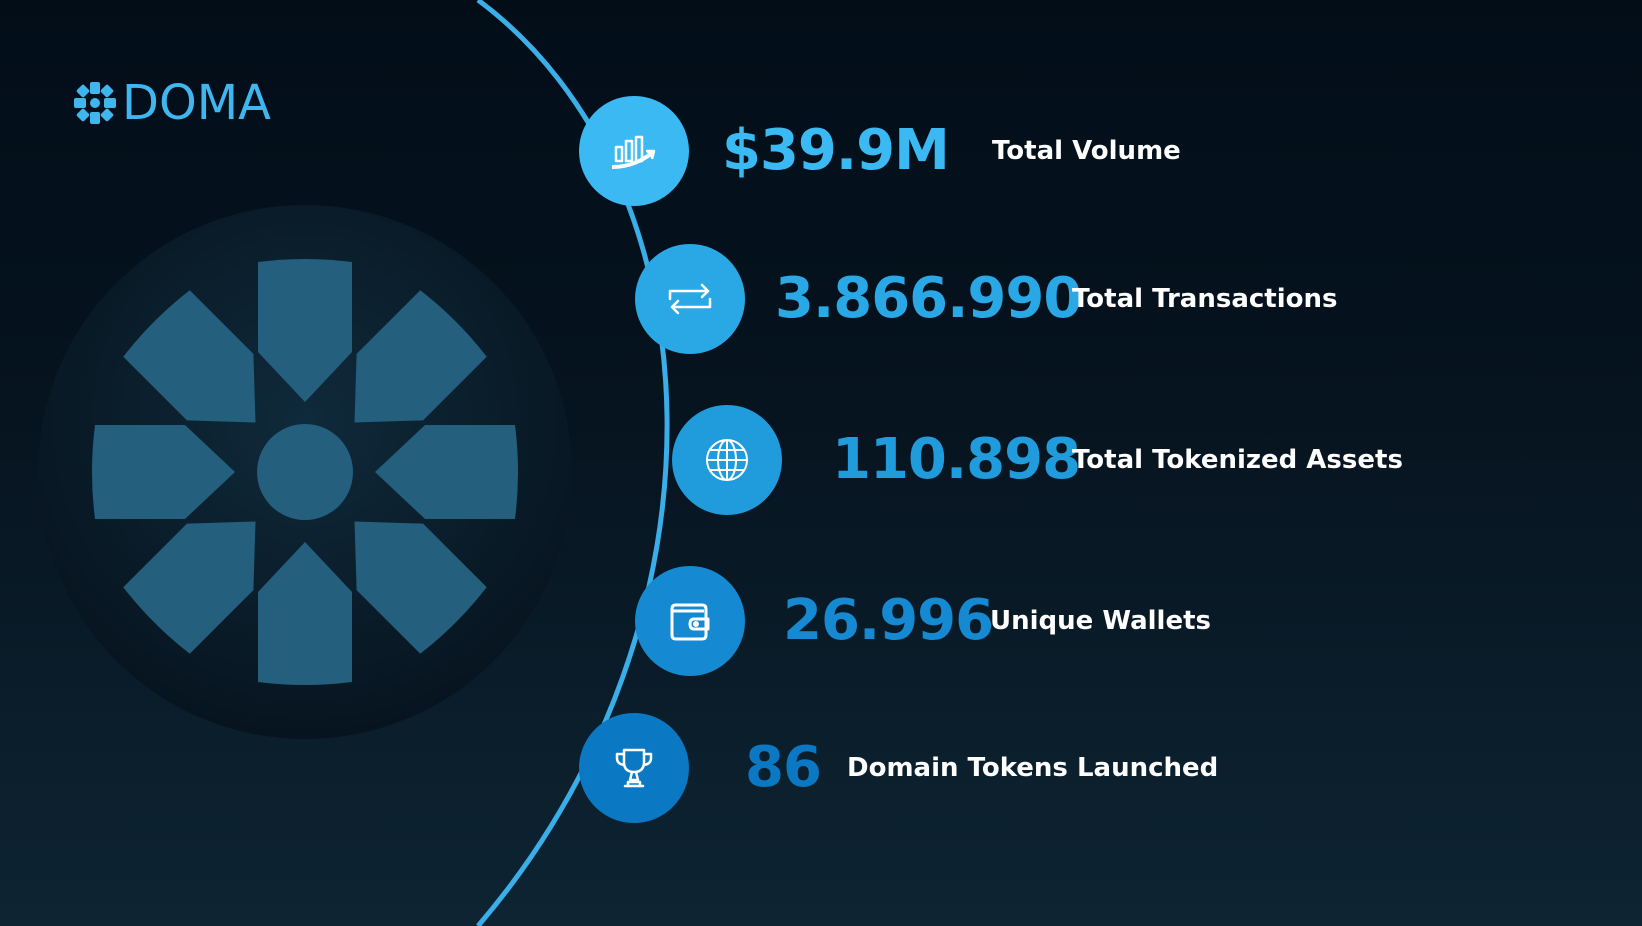  What do you see at coordinates (928, 298) in the screenshot?
I see `stat-value: 3.866.990` at bounding box center [928, 298].